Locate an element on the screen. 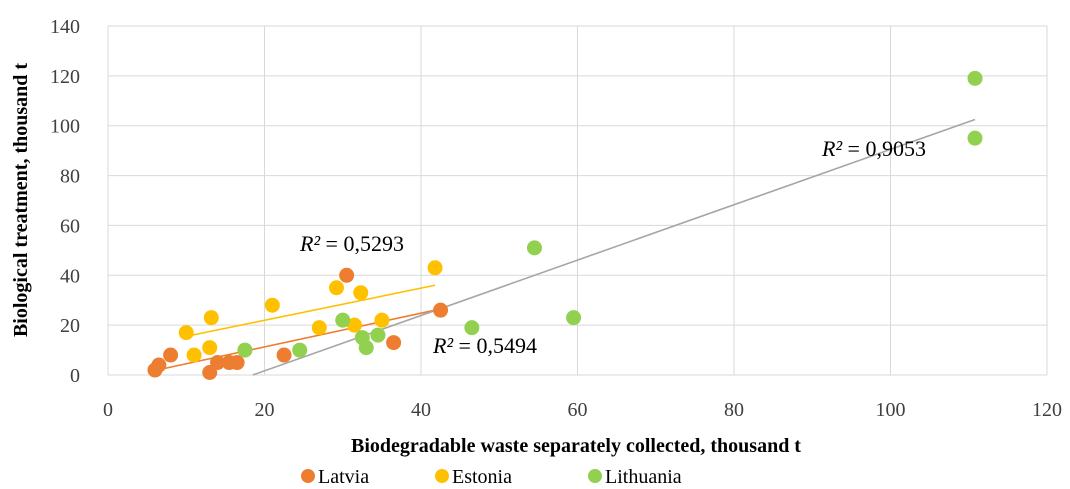 Image resolution: width=1070 pixels, height=489 pixels. trendline-latvia is located at coordinates (297, 340).